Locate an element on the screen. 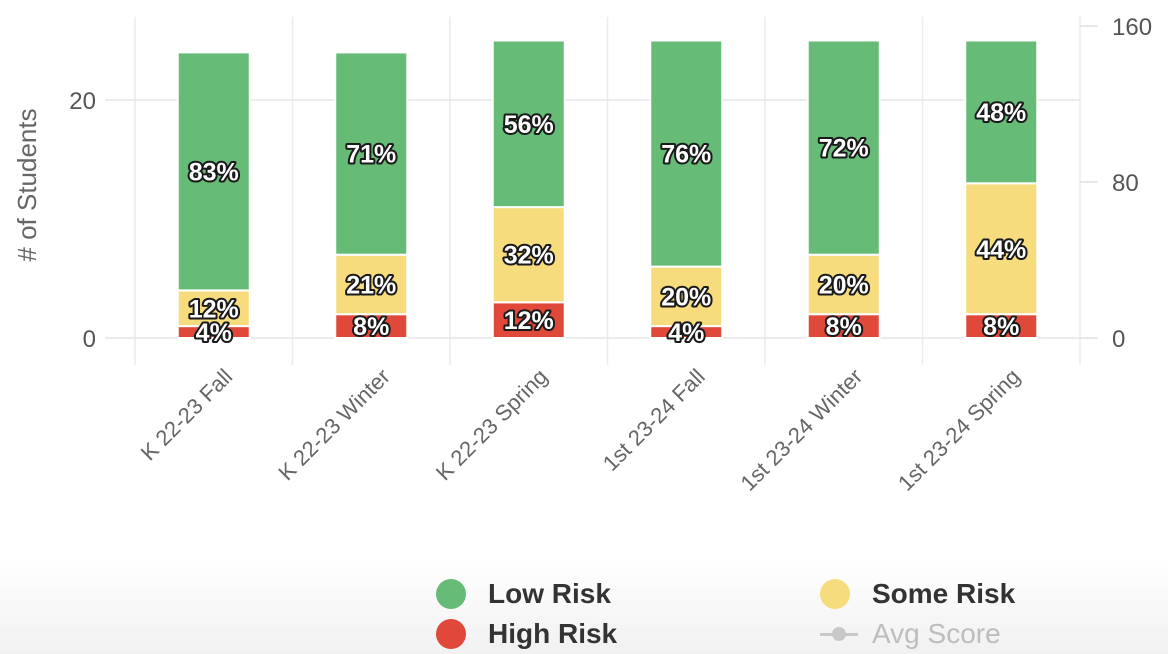 Image resolution: width=1168 pixels, height=654 pixels. y2-tick-label: 160 is located at coordinates (1132, 27).